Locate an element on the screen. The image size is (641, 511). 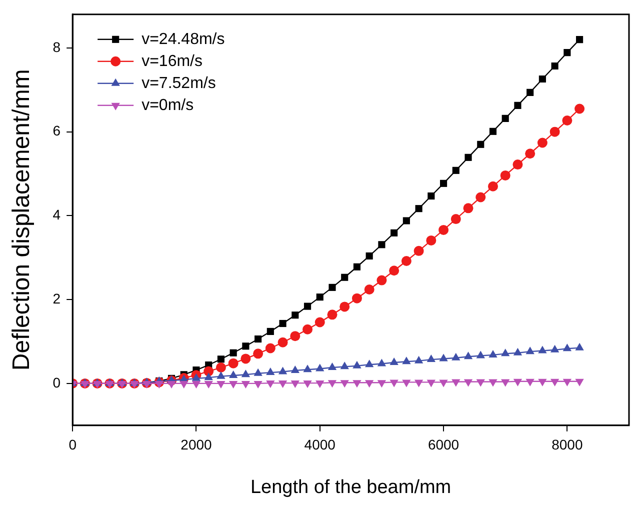
x-tick-label: 6000 is located at coordinates (444, 444).